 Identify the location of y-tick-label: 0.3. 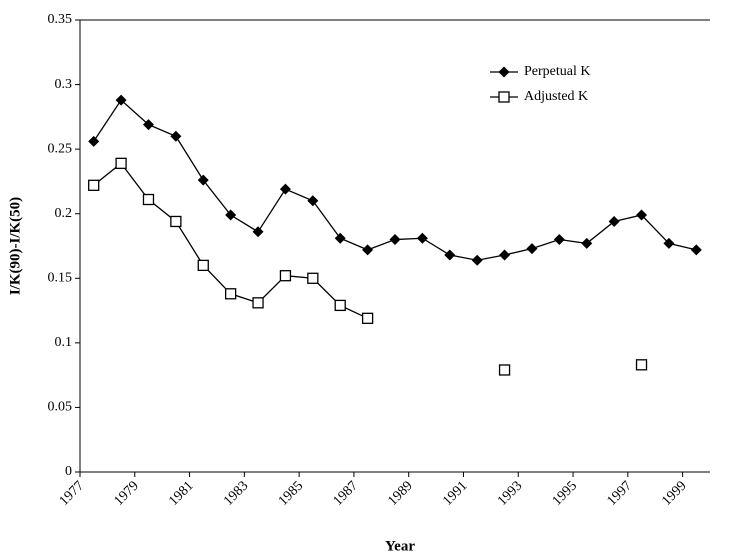
(64, 84).